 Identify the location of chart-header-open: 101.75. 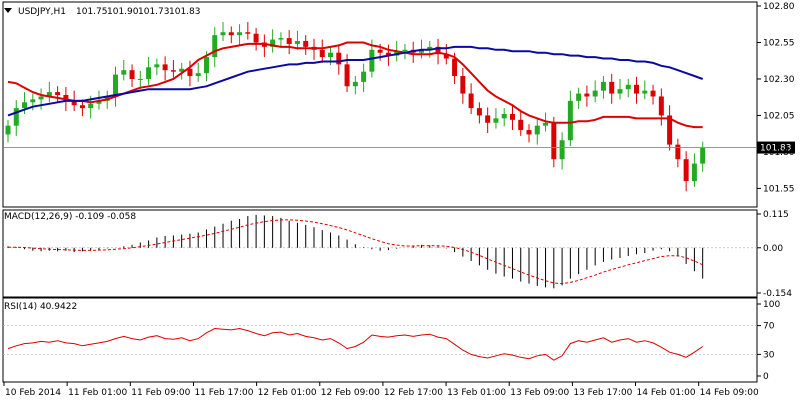
(92, 12).